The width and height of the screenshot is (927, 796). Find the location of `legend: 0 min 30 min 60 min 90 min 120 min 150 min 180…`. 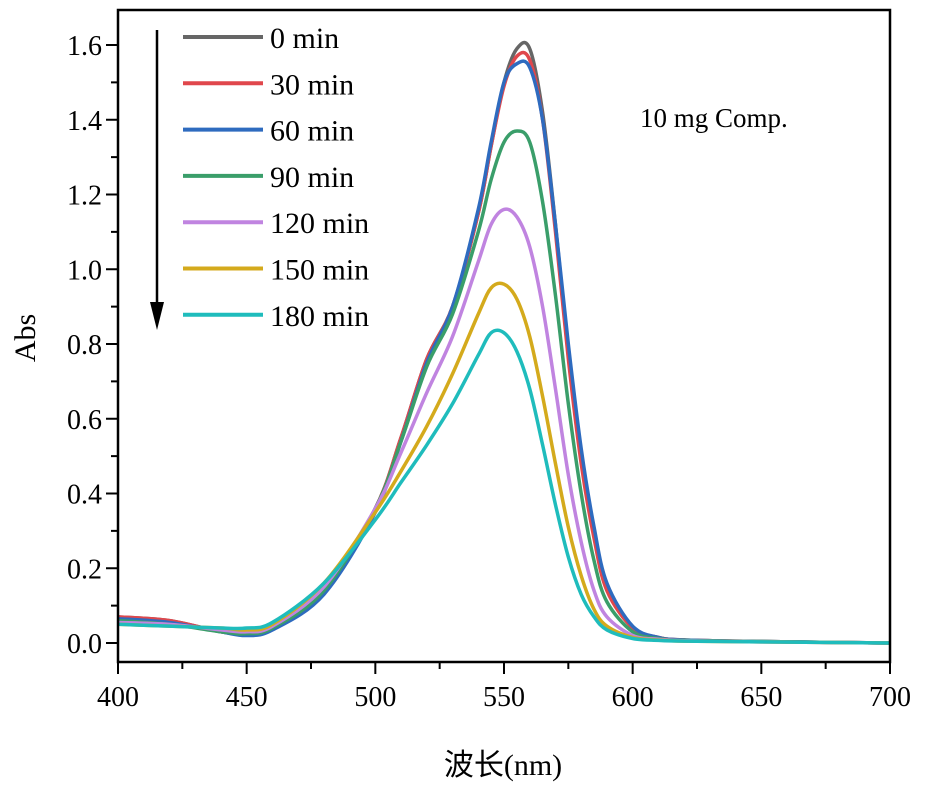

legend: 0 min 30 min 60 min 90 min 120 min 150 min 180… is located at coordinates (276, 177).